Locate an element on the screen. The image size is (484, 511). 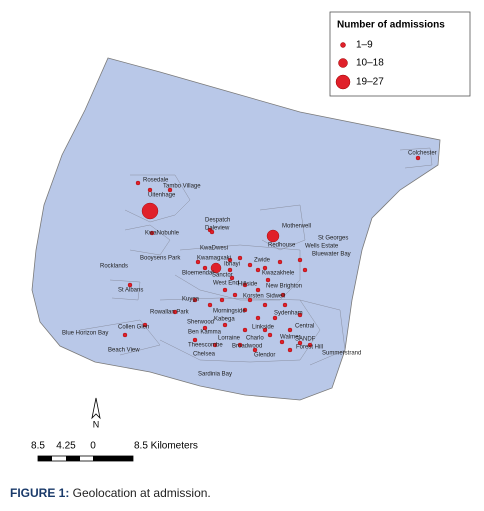
place-label: KwaNobuhle is located at coordinates (162, 234).